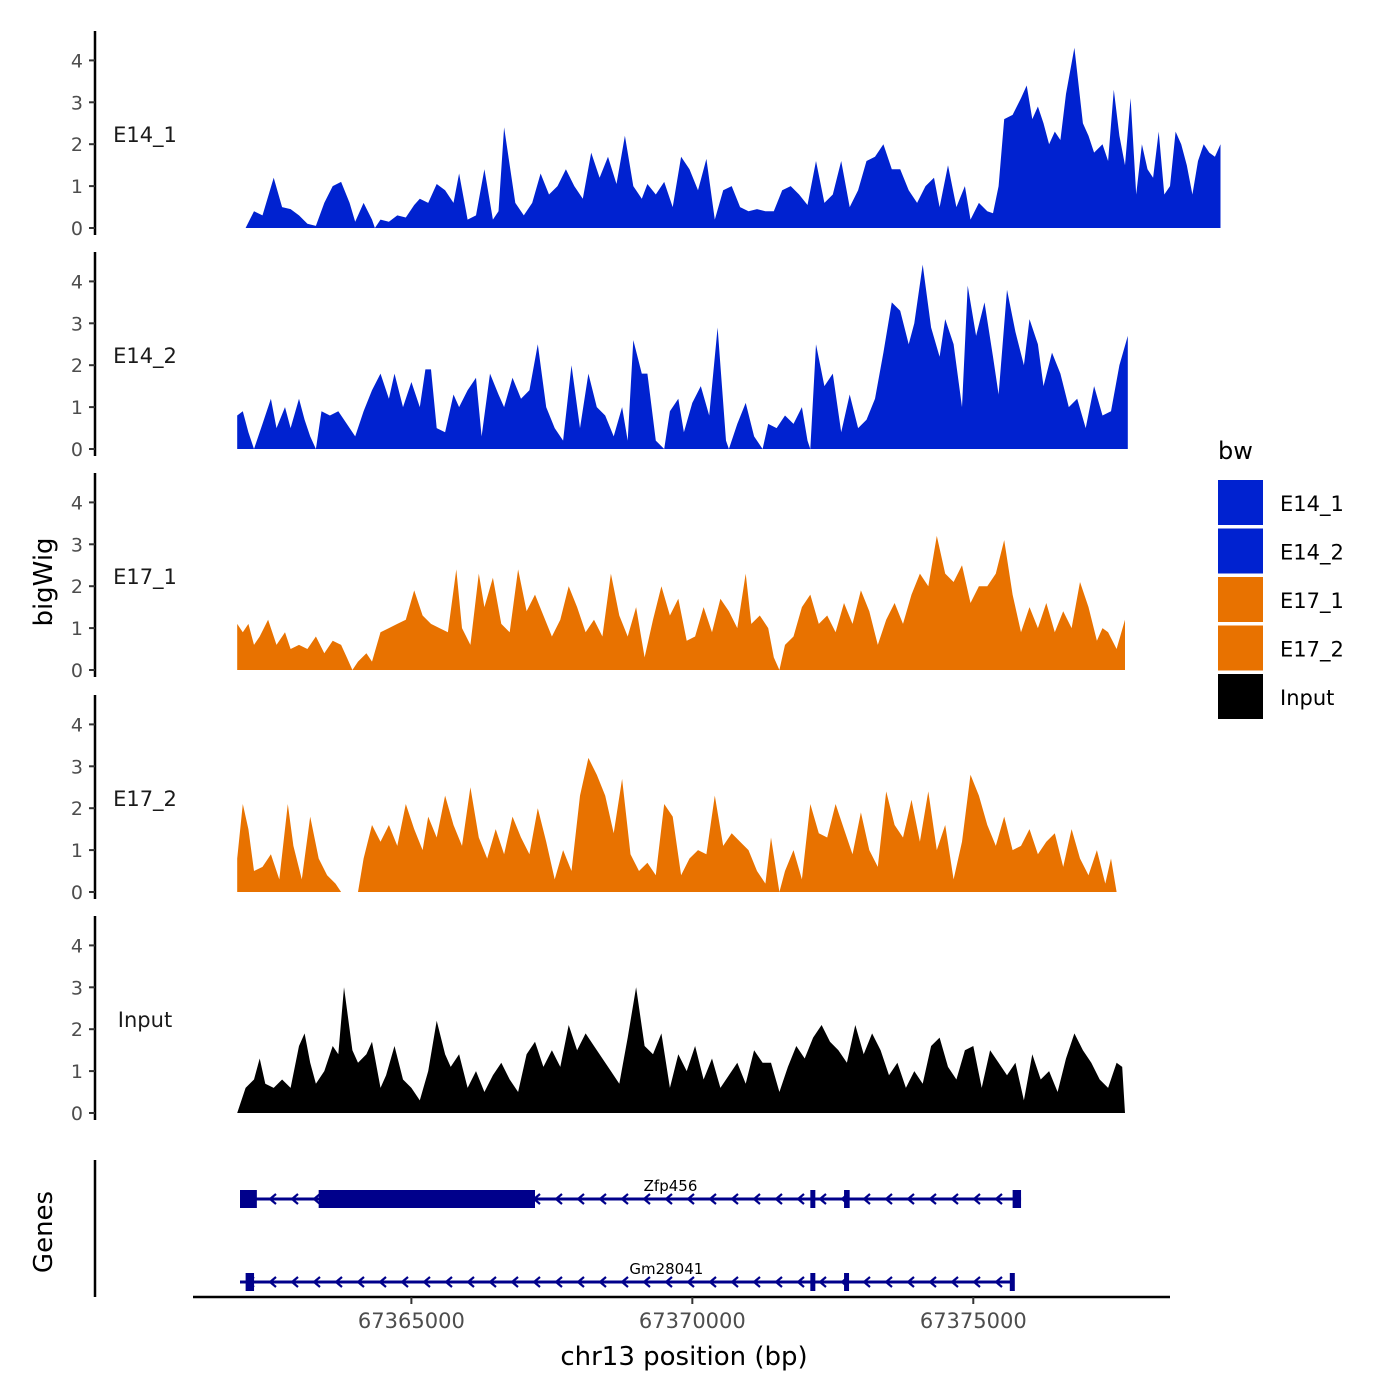 The height and width of the screenshot is (1400, 1400). I want to click on gene-name-label: Gm28041, so click(666, 1269).